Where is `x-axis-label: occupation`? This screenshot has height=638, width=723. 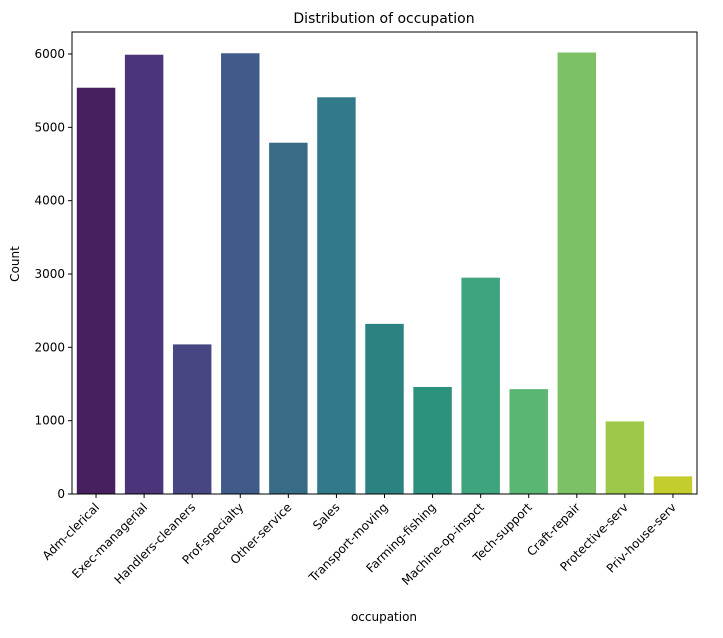 x-axis-label: occupation is located at coordinates (384, 617).